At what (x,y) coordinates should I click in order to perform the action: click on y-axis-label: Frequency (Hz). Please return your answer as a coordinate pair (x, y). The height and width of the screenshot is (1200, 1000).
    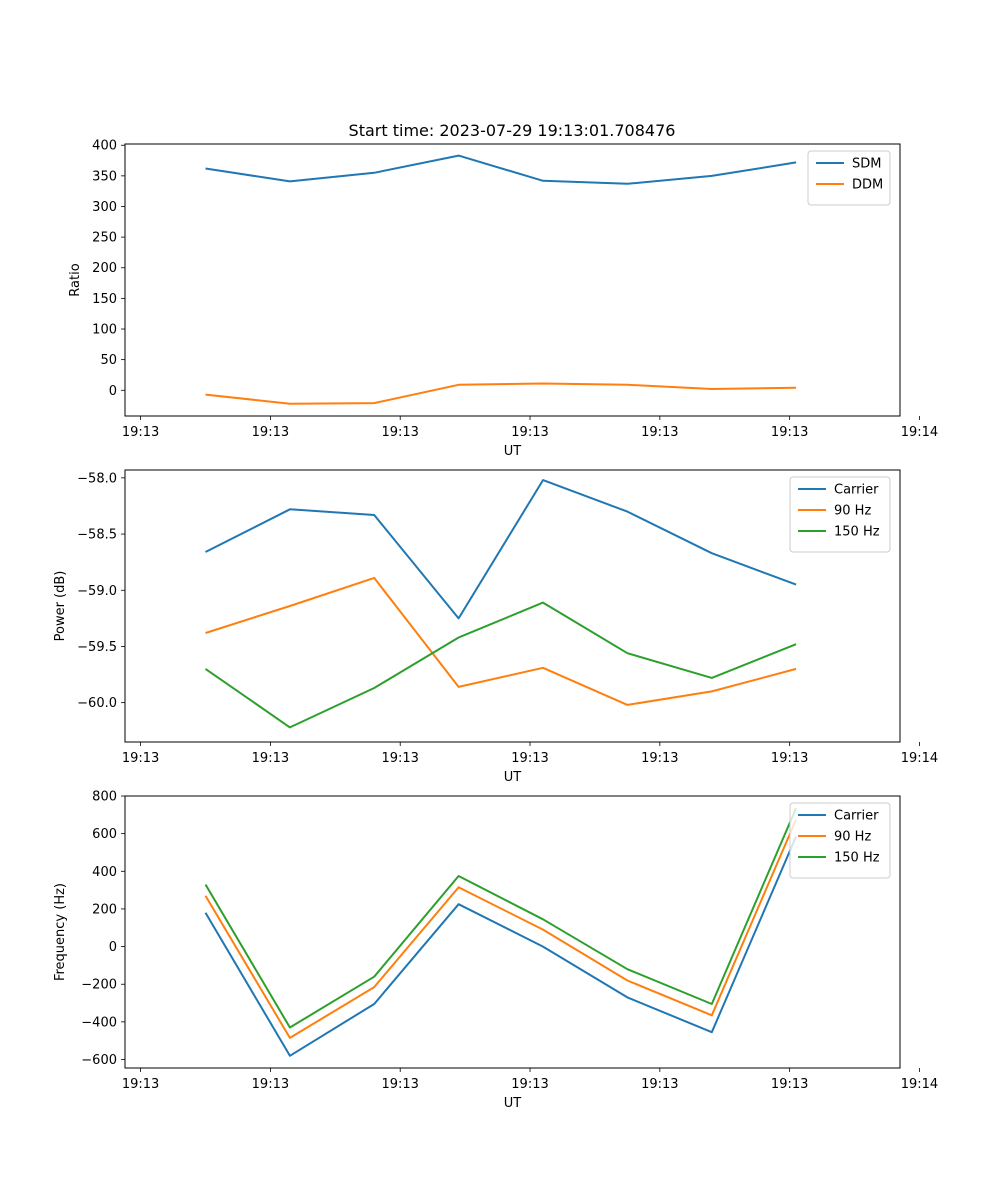
    Looking at the image, I should click on (60, 932).